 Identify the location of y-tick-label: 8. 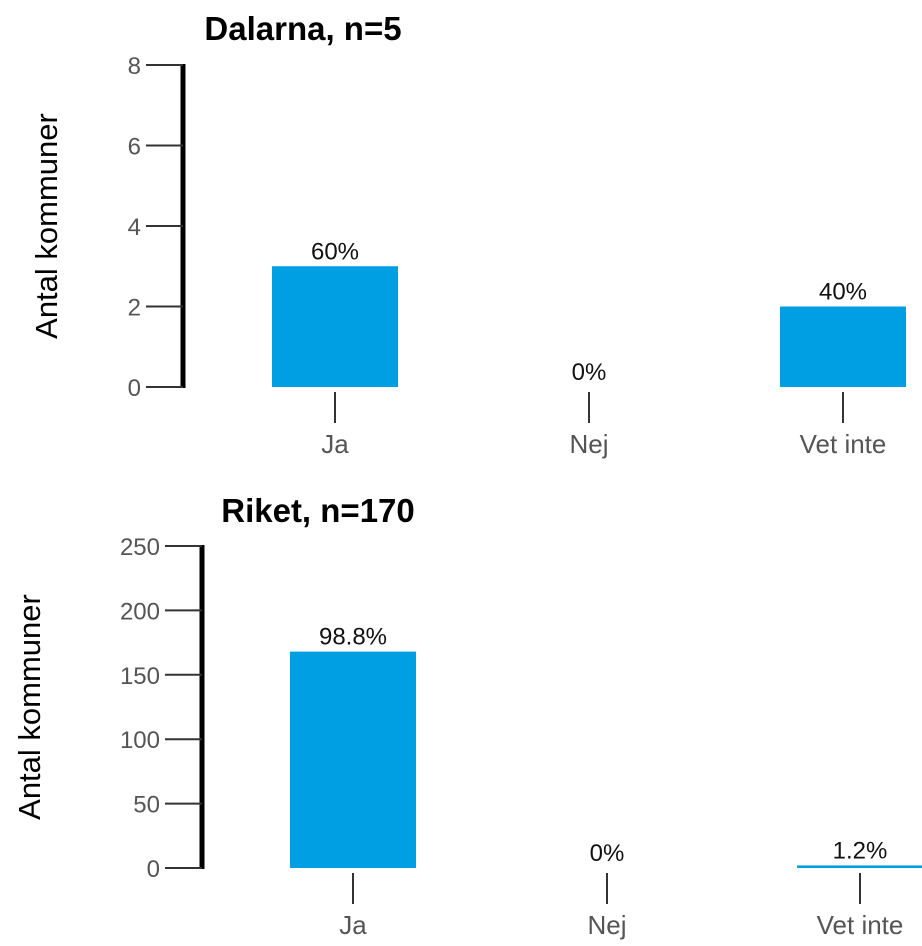
(134, 66).